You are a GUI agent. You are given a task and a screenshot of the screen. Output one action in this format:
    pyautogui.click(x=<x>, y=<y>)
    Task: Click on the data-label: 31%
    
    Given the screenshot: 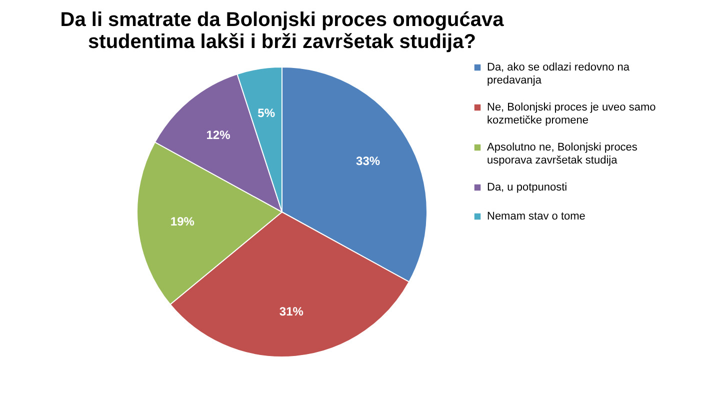 What is the action you would take?
    pyautogui.click(x=291, y=311)
    